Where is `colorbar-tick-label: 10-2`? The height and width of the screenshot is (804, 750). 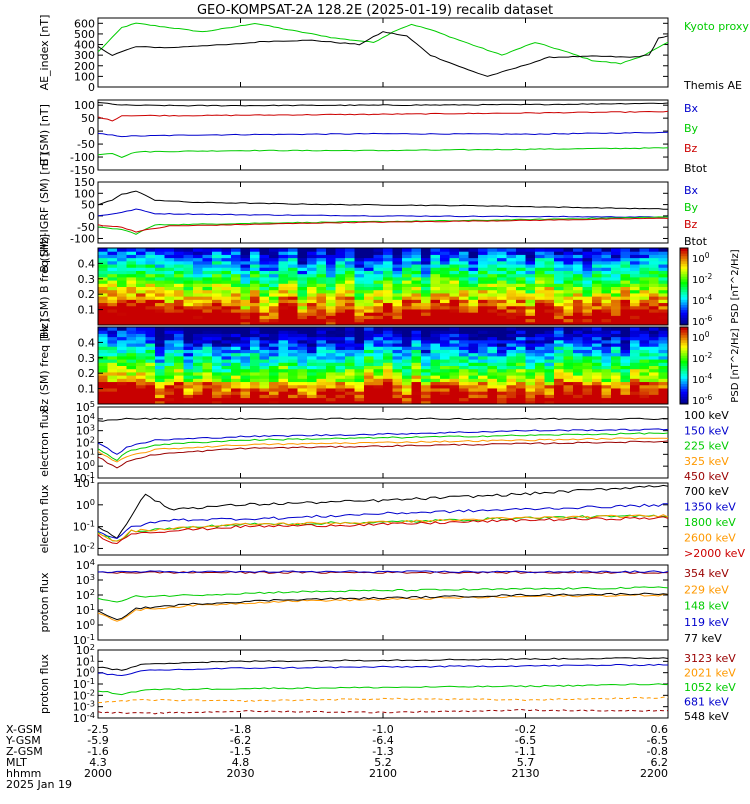
colorbar-tick-label: 10-2 is located at coordinates (702, 279).